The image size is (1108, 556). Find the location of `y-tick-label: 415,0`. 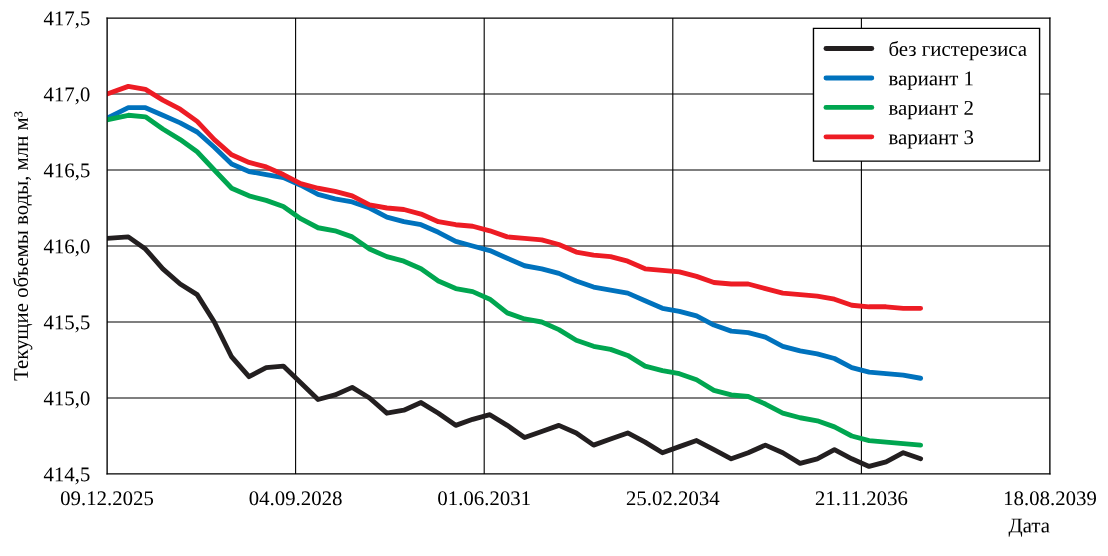

y-tick-label: 415,0 is located at coordinates (66, 400).